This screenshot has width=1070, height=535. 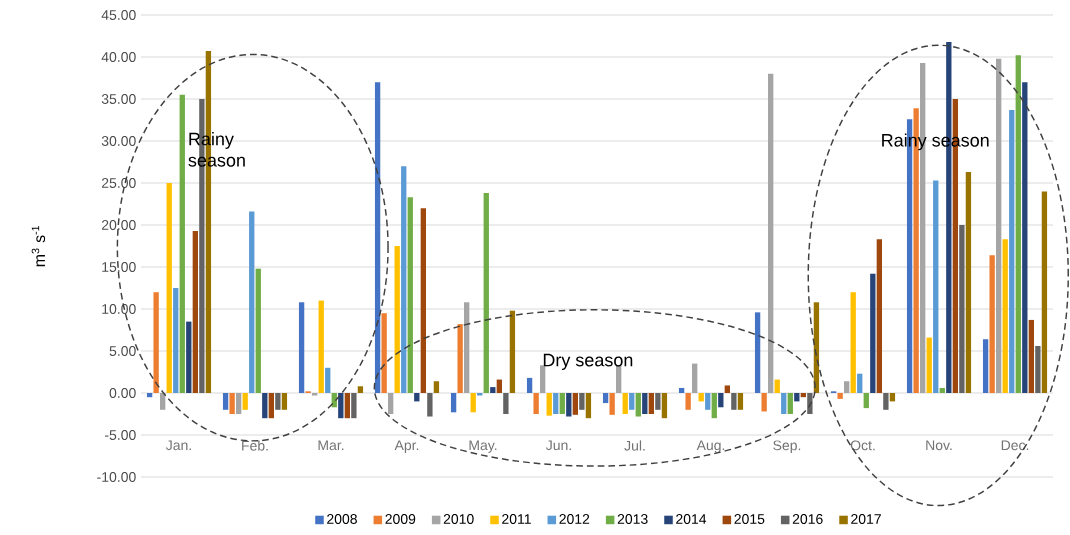 I want to click on x-tick-label: May., so click(x=483, y=446).